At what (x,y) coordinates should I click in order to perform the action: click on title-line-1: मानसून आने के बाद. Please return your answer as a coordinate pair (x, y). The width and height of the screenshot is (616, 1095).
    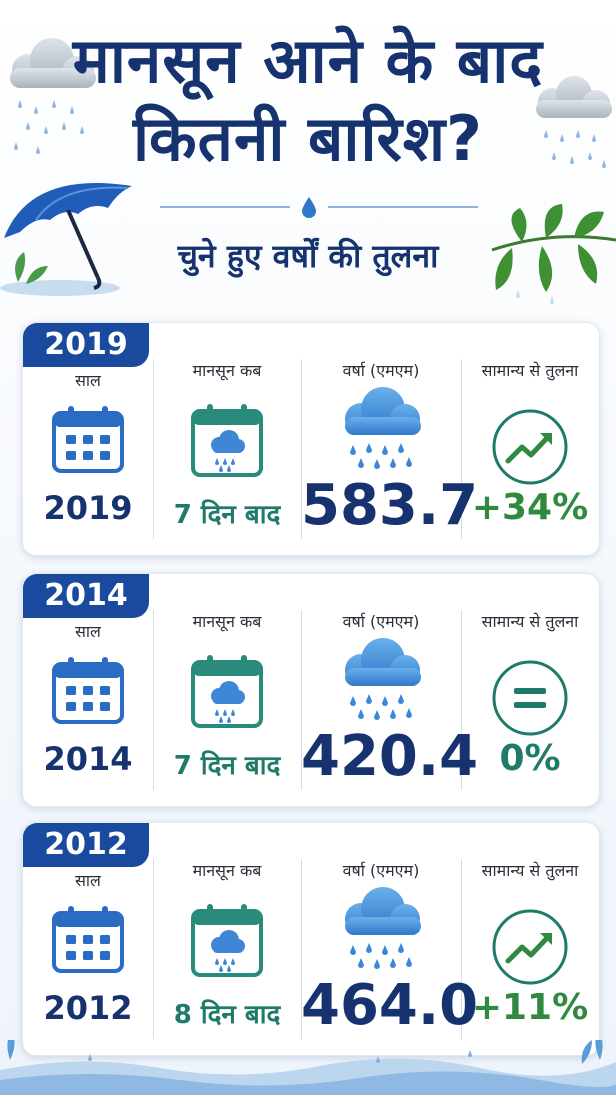
    Looking at the image, I should click on (308, 60).